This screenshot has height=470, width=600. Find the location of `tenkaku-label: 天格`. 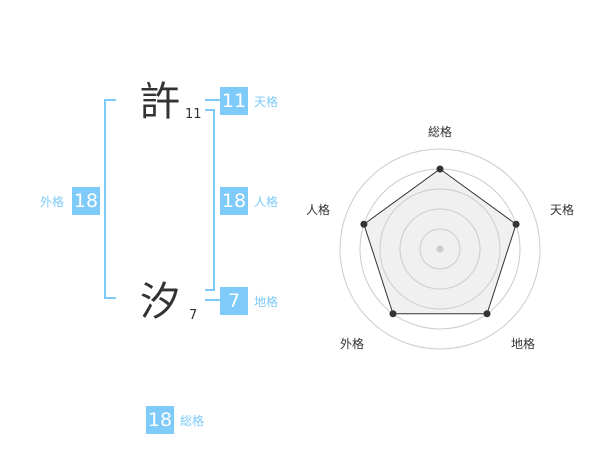

tenkaku-label: 天格 is located at coordinates (266, 102).